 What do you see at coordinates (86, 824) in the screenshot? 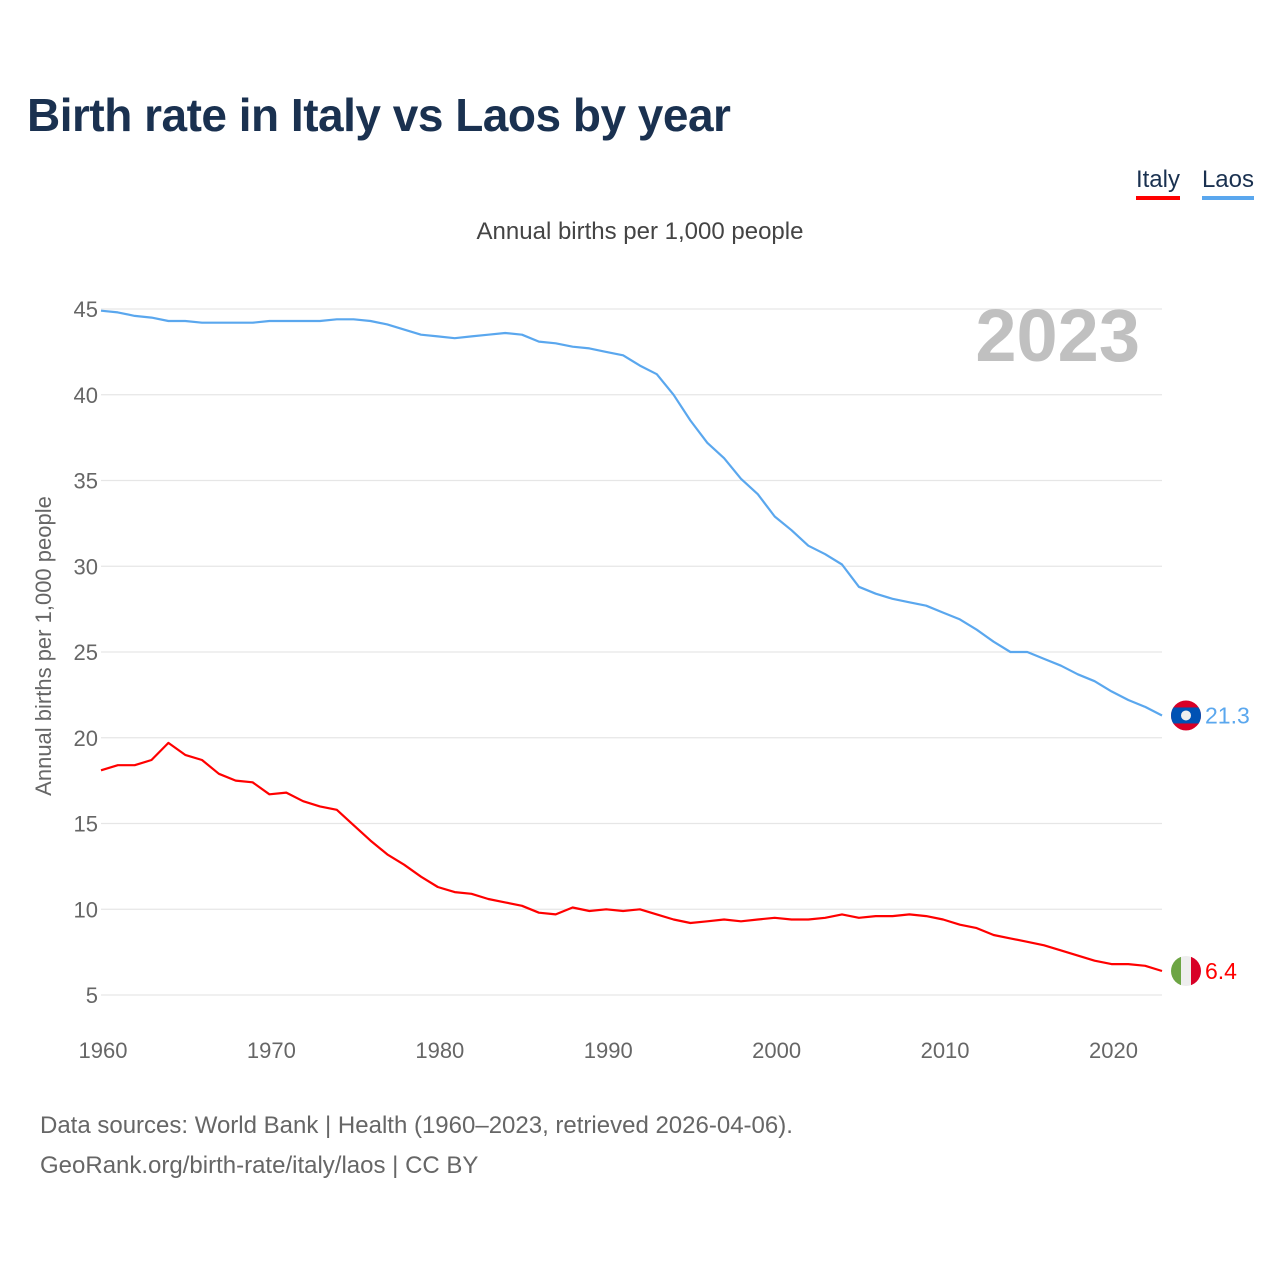
I see `y-tick-label: 15` at bounding box center [86, 824].